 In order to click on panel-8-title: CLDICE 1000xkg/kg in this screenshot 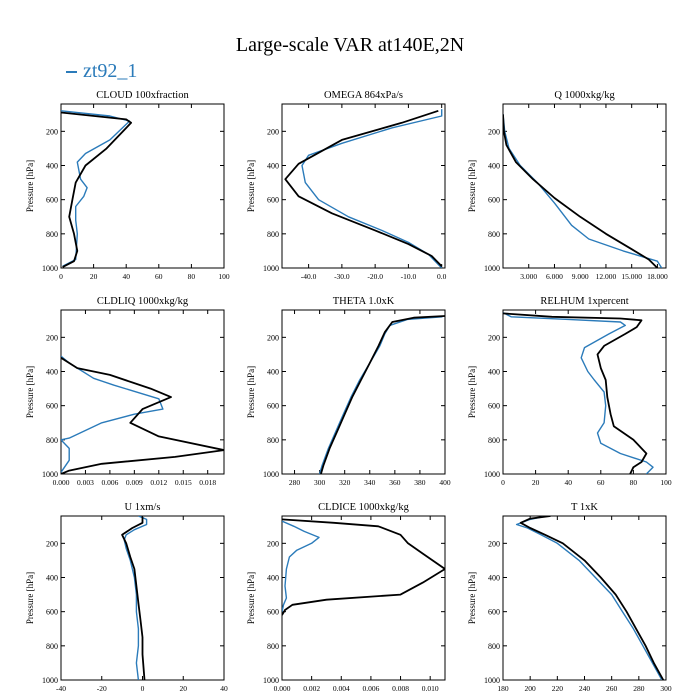, I will do `click(363, 507)`.